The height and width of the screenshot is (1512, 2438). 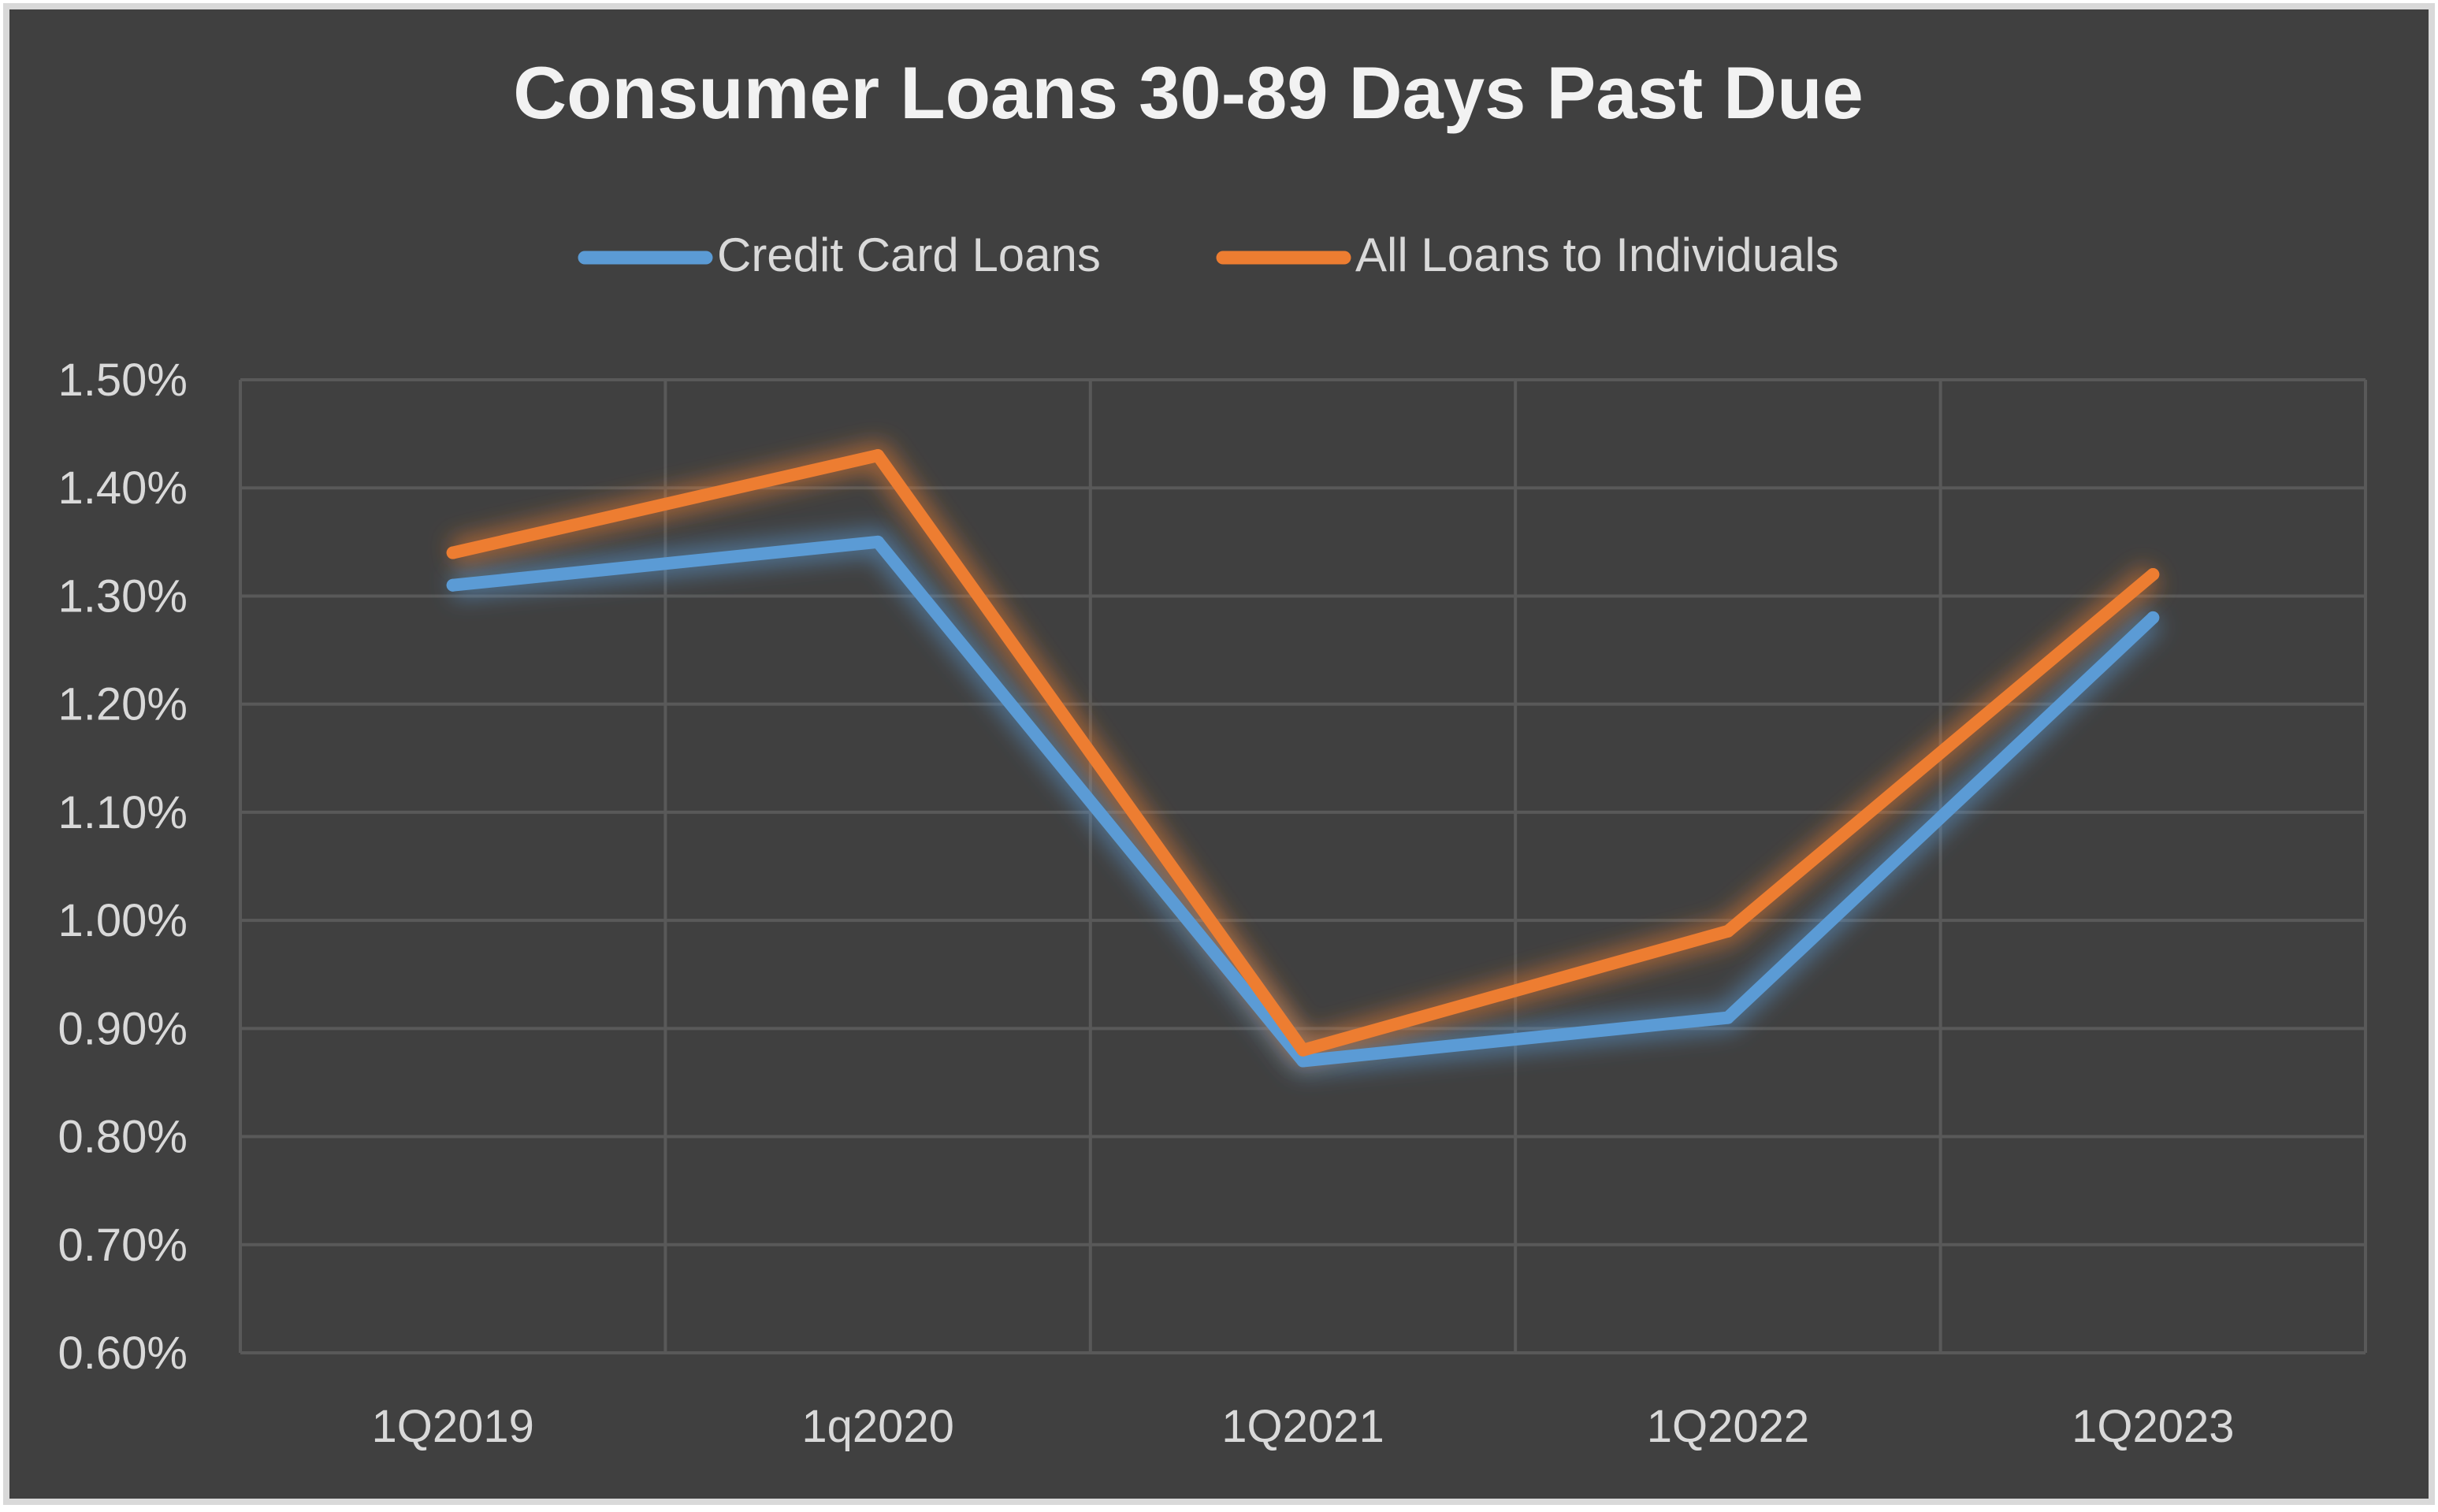 I want to click on x-axis-tick-labels: 1Q2019 1q2020 1Q2021 1Q2022 1Q2023, so click(x=1302, y=1426).